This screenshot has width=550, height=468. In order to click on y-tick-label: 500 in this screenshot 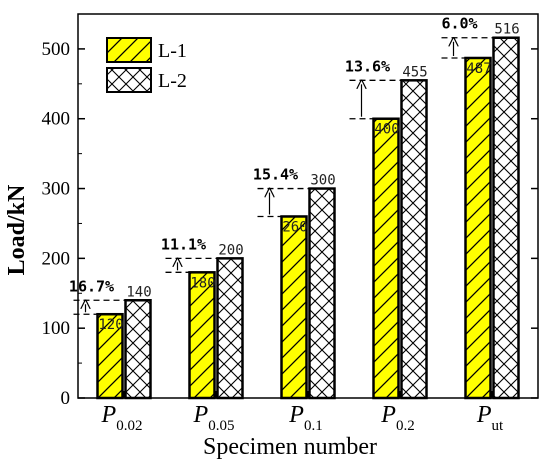, I will do `click(56, 49)`.